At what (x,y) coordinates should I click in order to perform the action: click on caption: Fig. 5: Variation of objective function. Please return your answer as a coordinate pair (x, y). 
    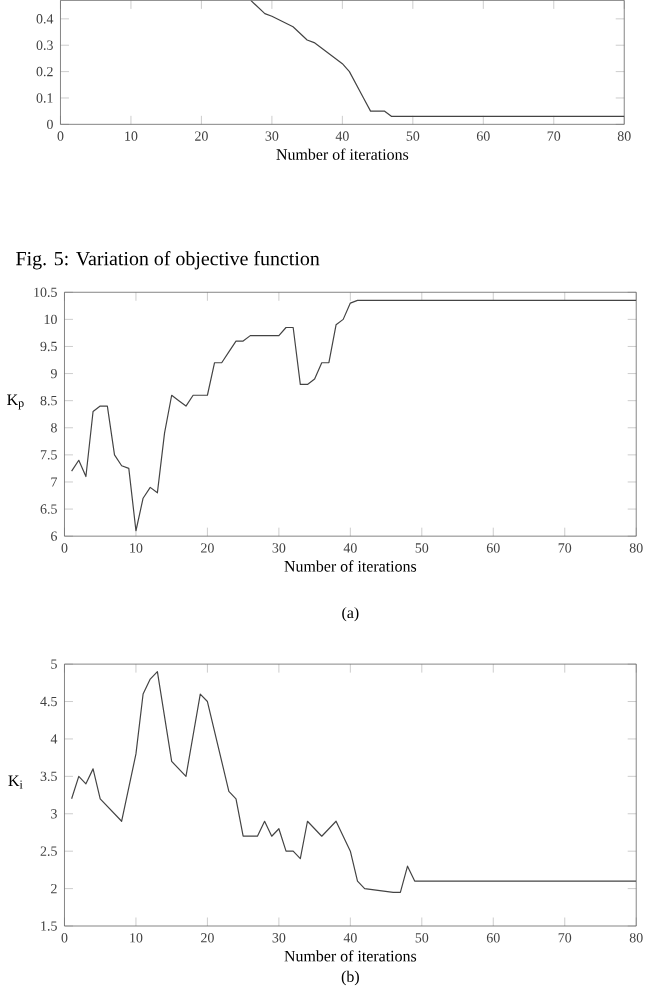
    Looking at the image, I should click on (168, 260).